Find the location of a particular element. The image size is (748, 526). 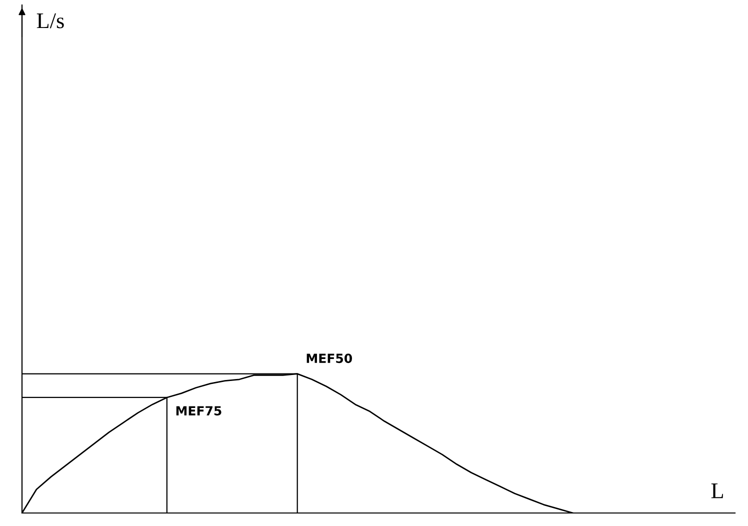

ref-line-label: MEF75 is located at coordinates (199, 411).